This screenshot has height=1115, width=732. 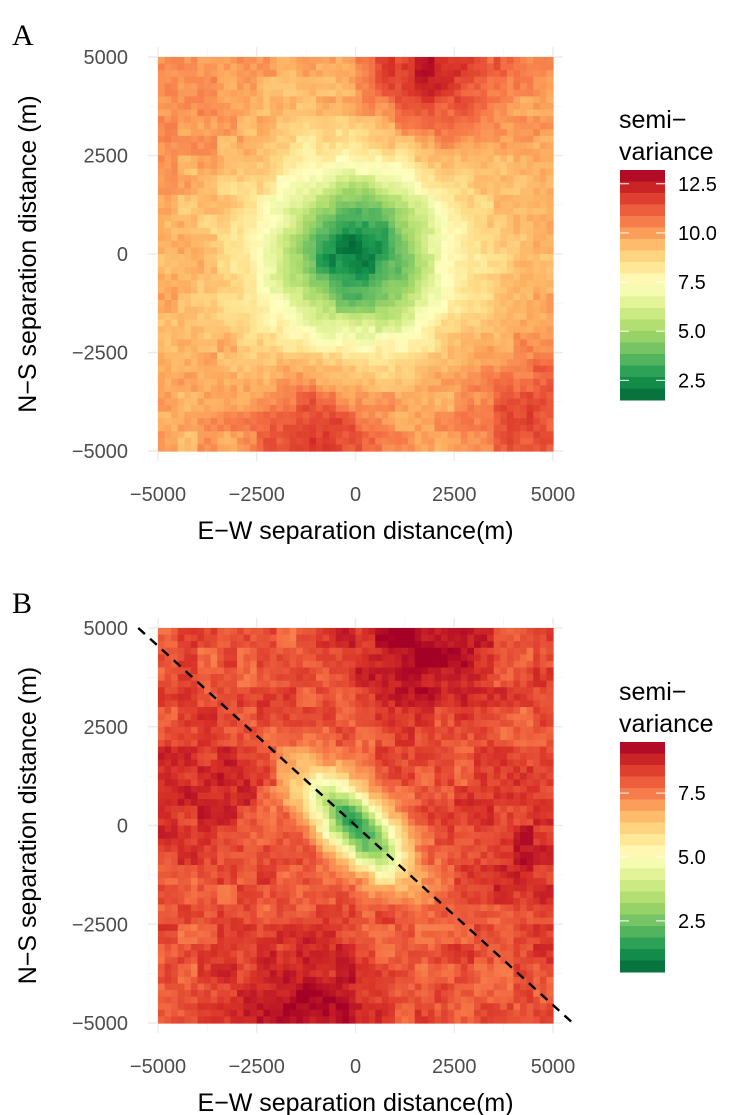 What do you see at coordinates (23, 35) in the screenshot?
I see `panel-letter: A` at bounding box center [23, 35].